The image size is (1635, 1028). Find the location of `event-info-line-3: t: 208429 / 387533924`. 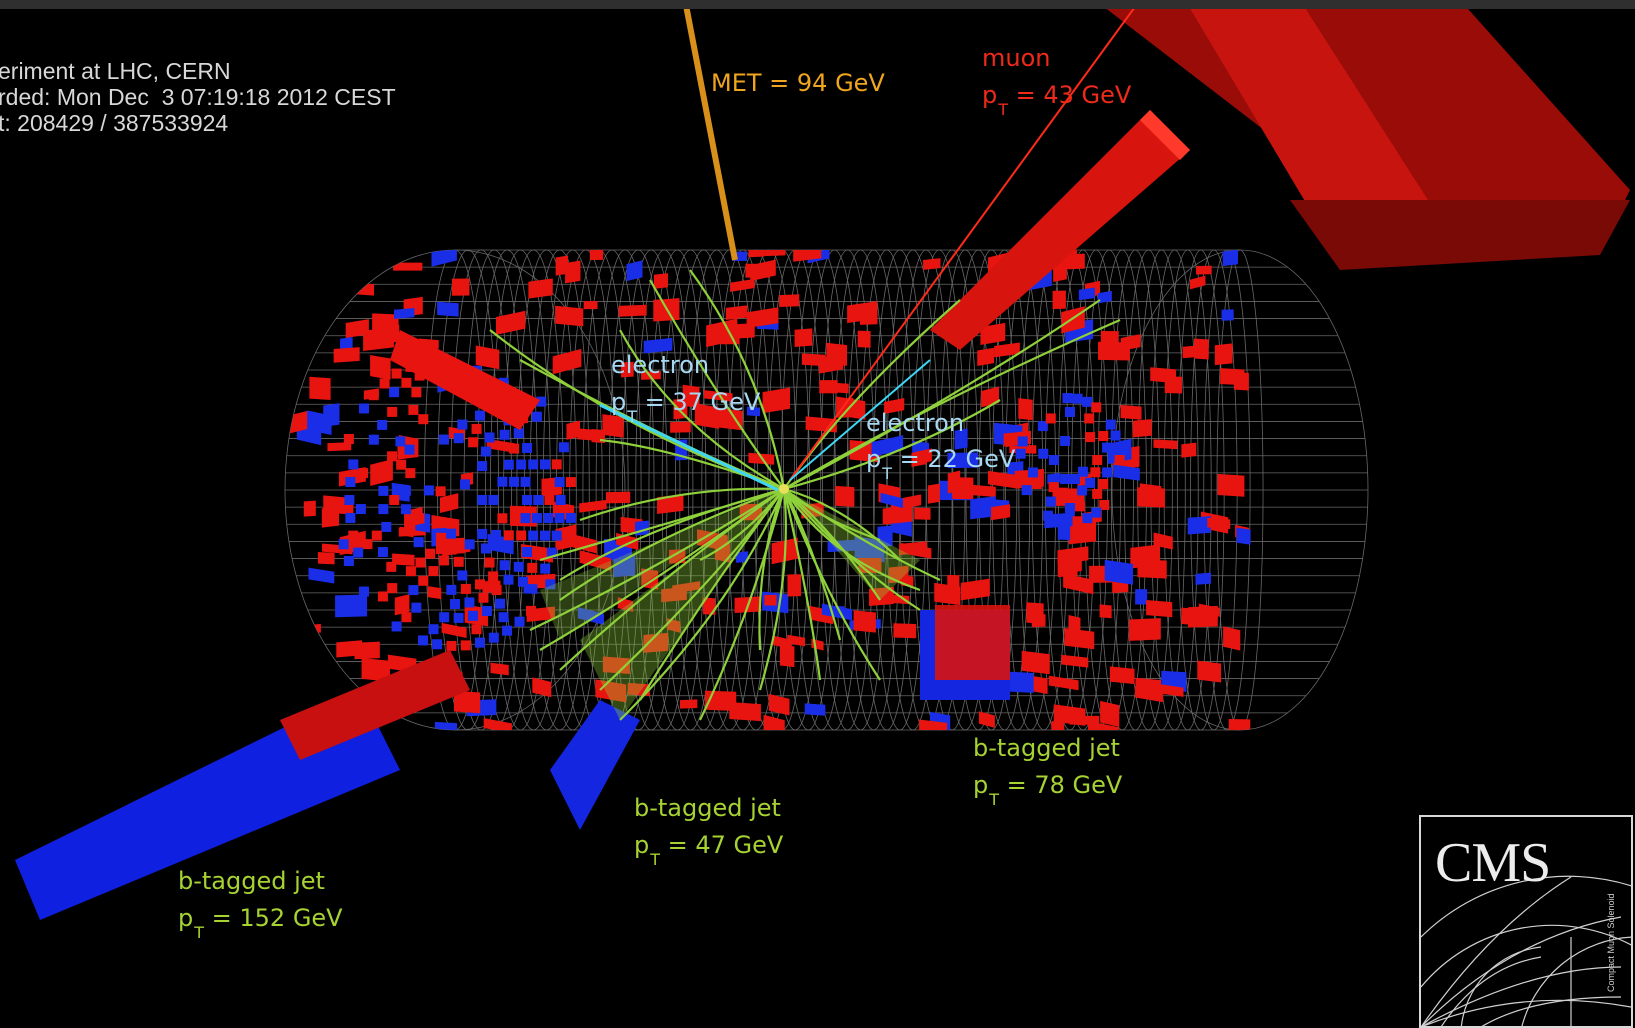

event-info-line-3: t: 208429 / 387533924 is located at coordinates (114, 123).